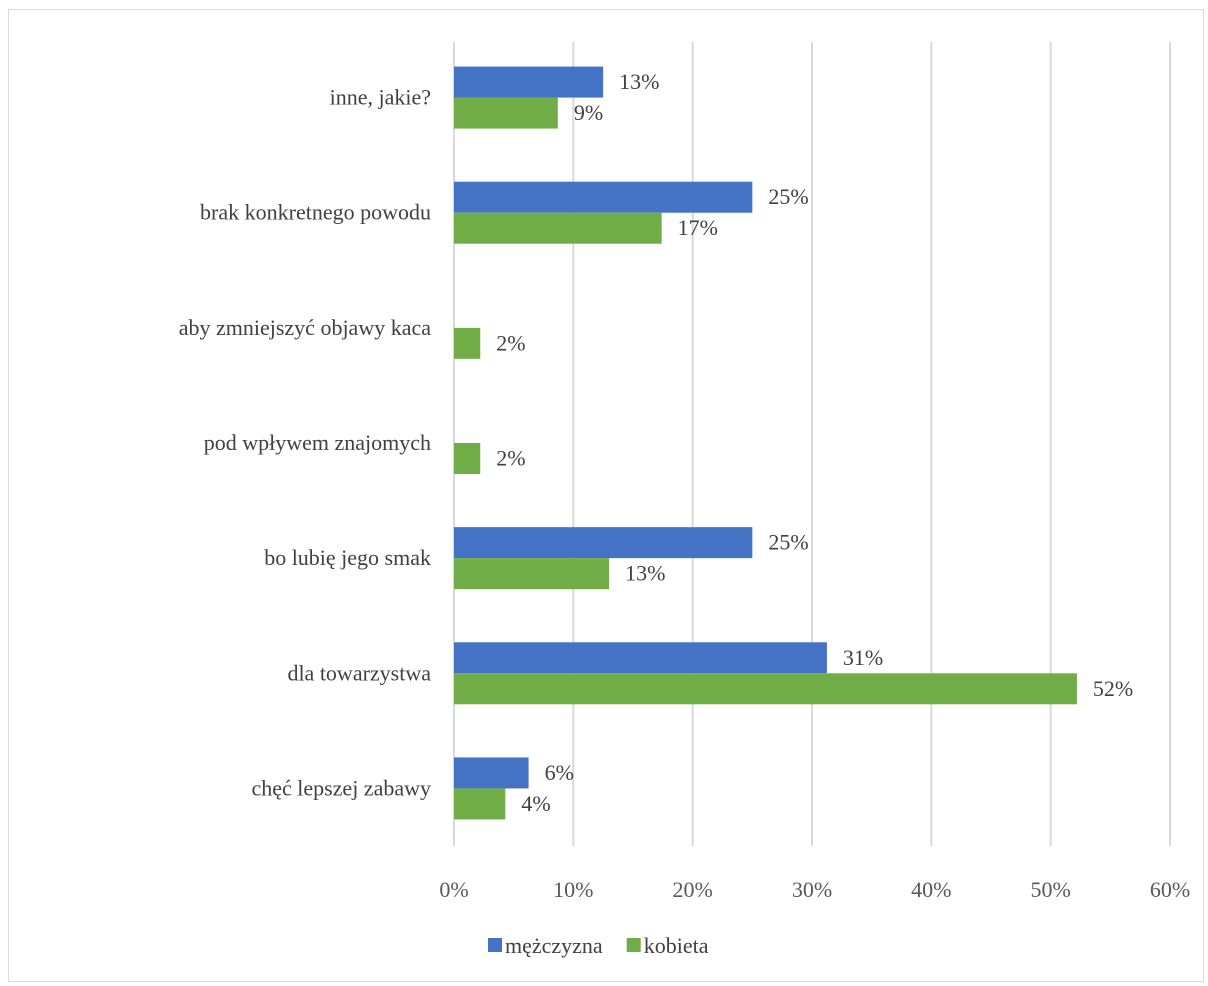 This screenshot has width=1208, height=986. I want to click on category-label: pod wpływem znajomych, so click(317, 442).